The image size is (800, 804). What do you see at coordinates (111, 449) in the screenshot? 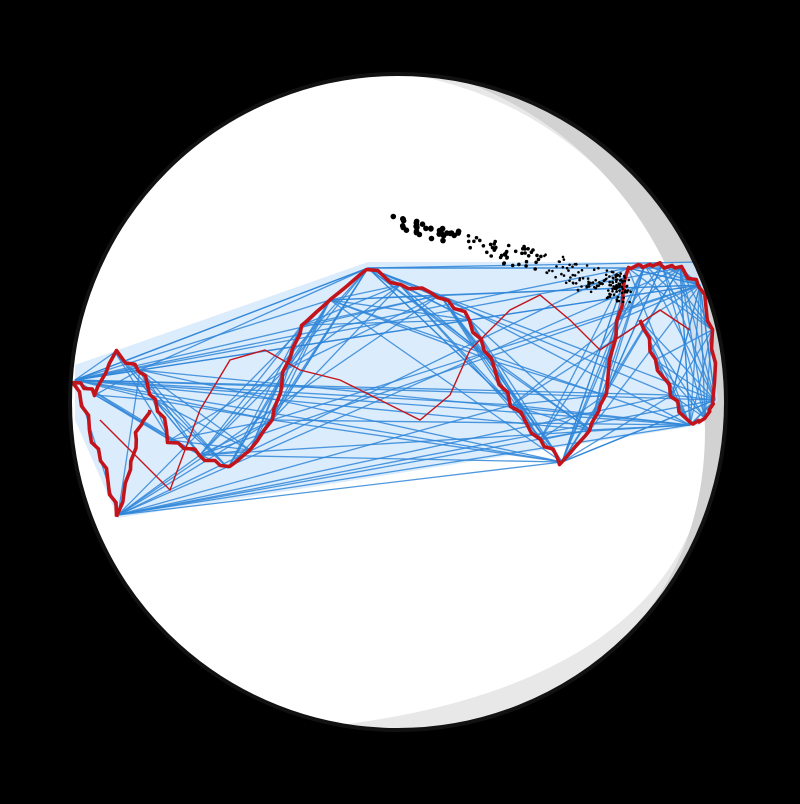
I see `wavy-curve-lower` at bounding box center [111, 449].